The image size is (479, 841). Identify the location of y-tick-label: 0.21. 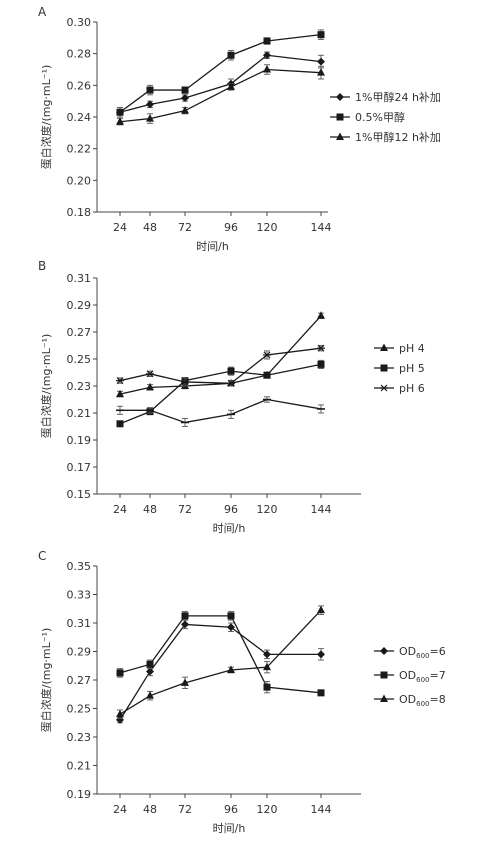
(79, 766).